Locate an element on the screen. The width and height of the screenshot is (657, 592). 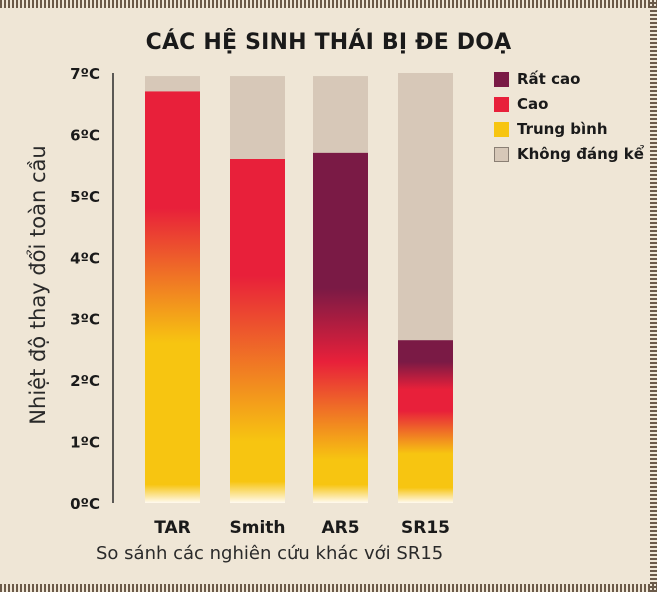
legend-swatch-undetectable is located at coordinates (501, 154).